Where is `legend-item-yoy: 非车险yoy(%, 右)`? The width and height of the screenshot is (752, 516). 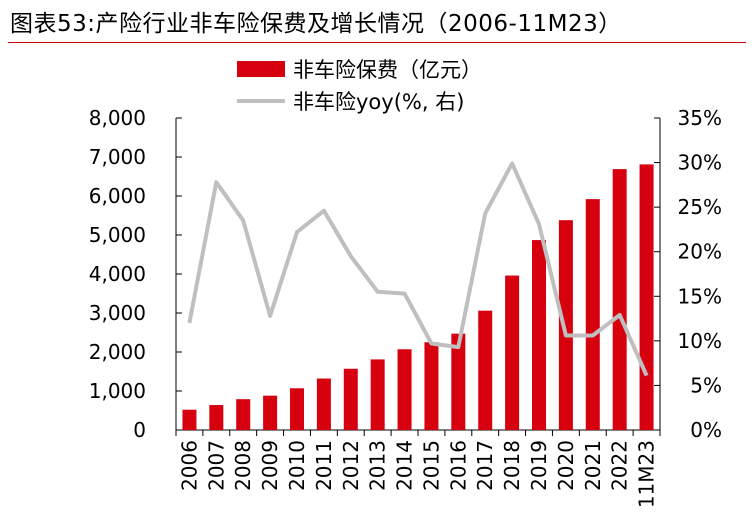
legend-item-yoy: 非车险yoy(%, 右) is located at coordinates (350, 101).